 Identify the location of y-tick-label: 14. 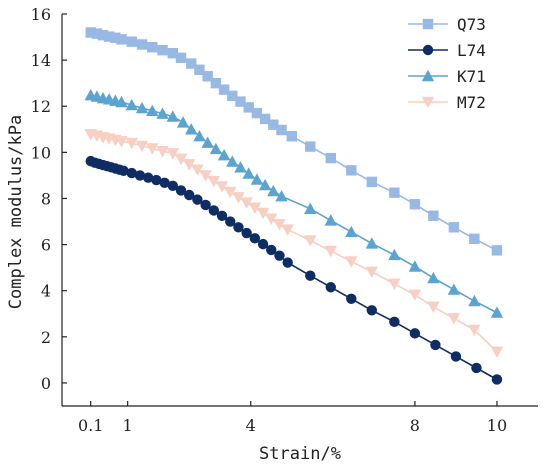
(41, 60).